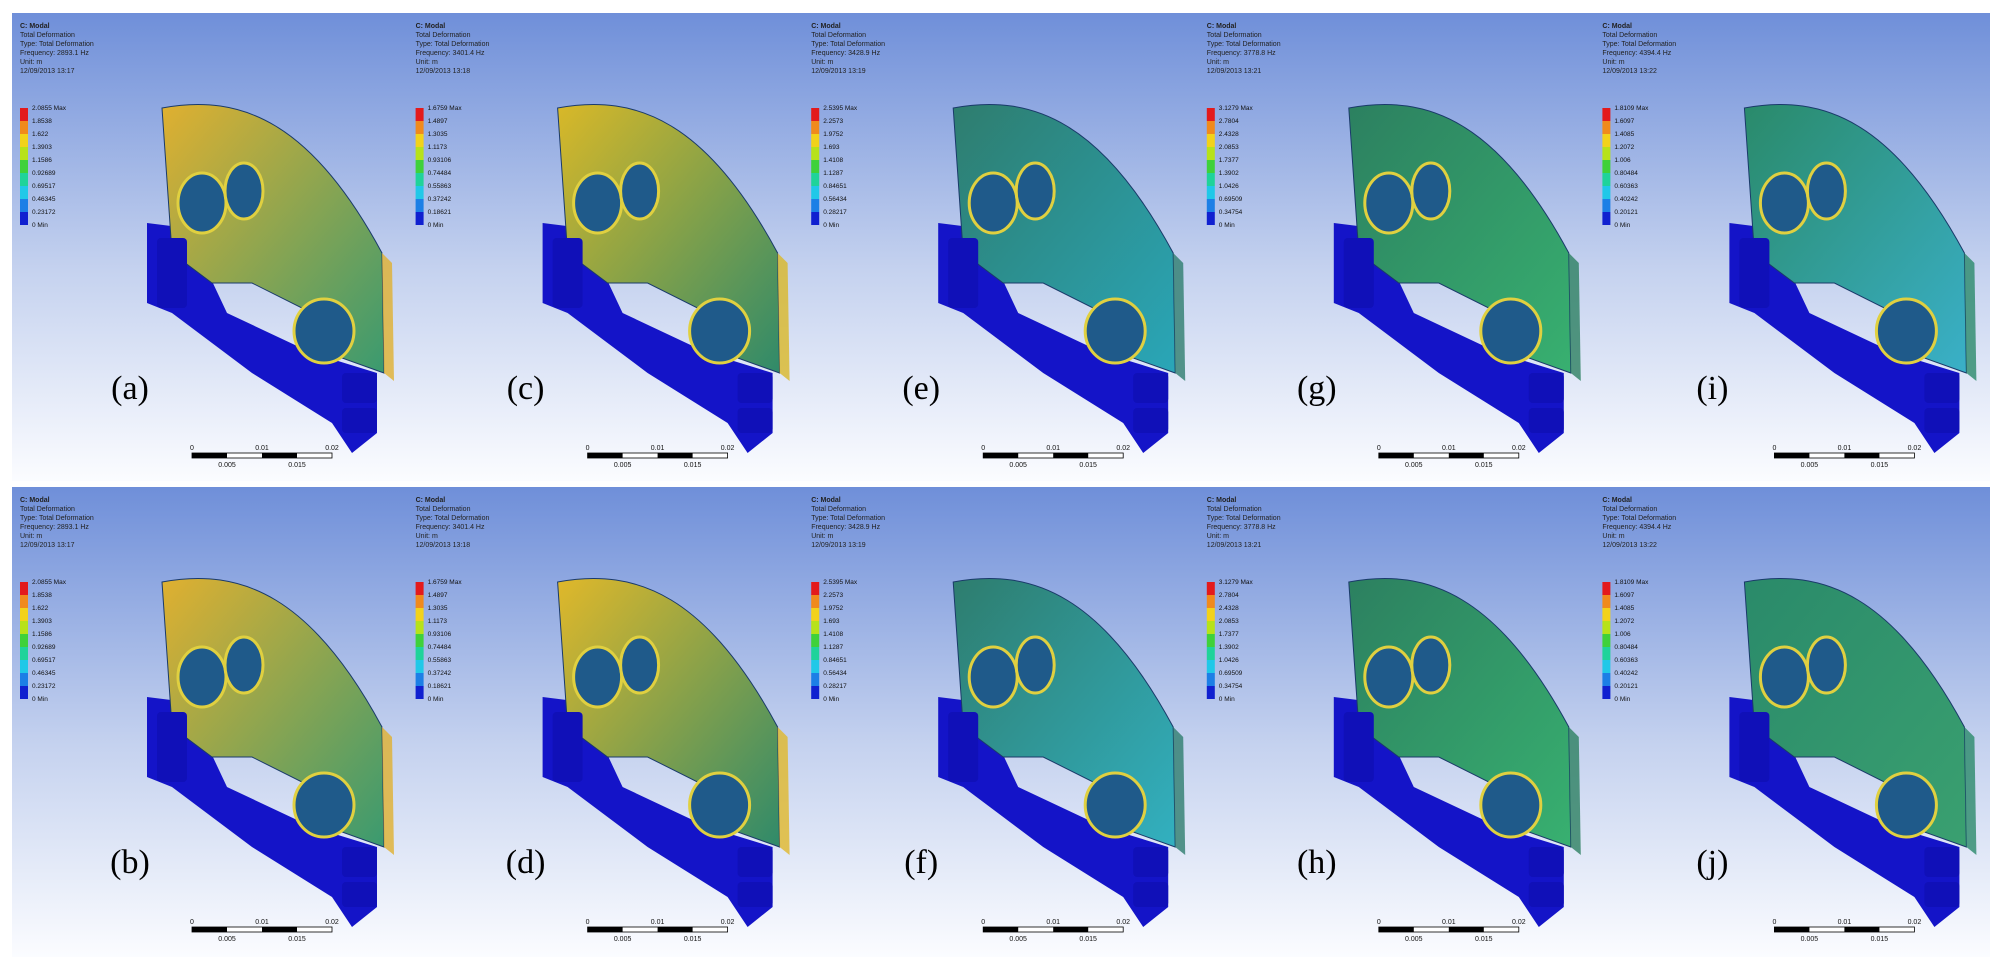 This screenshot has height=969, width=2002. I want to click on legend-label: 1.6759 Max, so click(445, 108).